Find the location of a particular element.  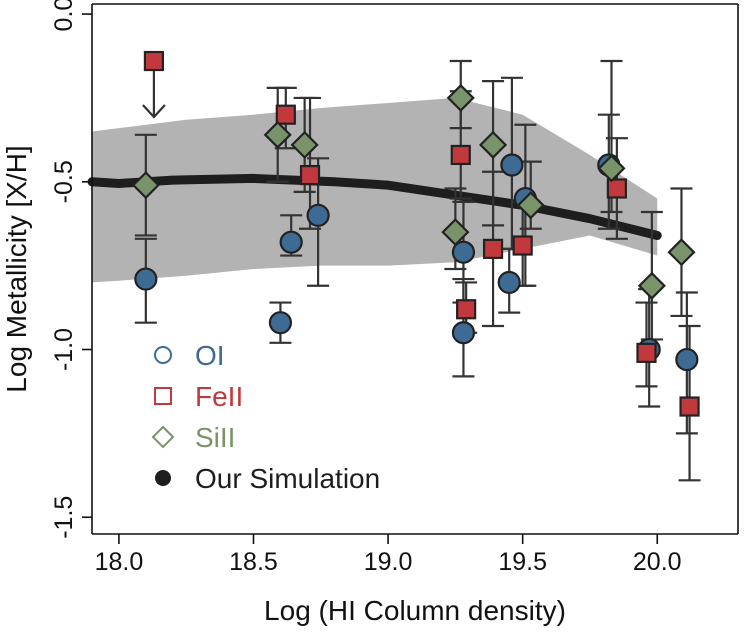

legend-label: SiII is located at coordinates (215, 437).